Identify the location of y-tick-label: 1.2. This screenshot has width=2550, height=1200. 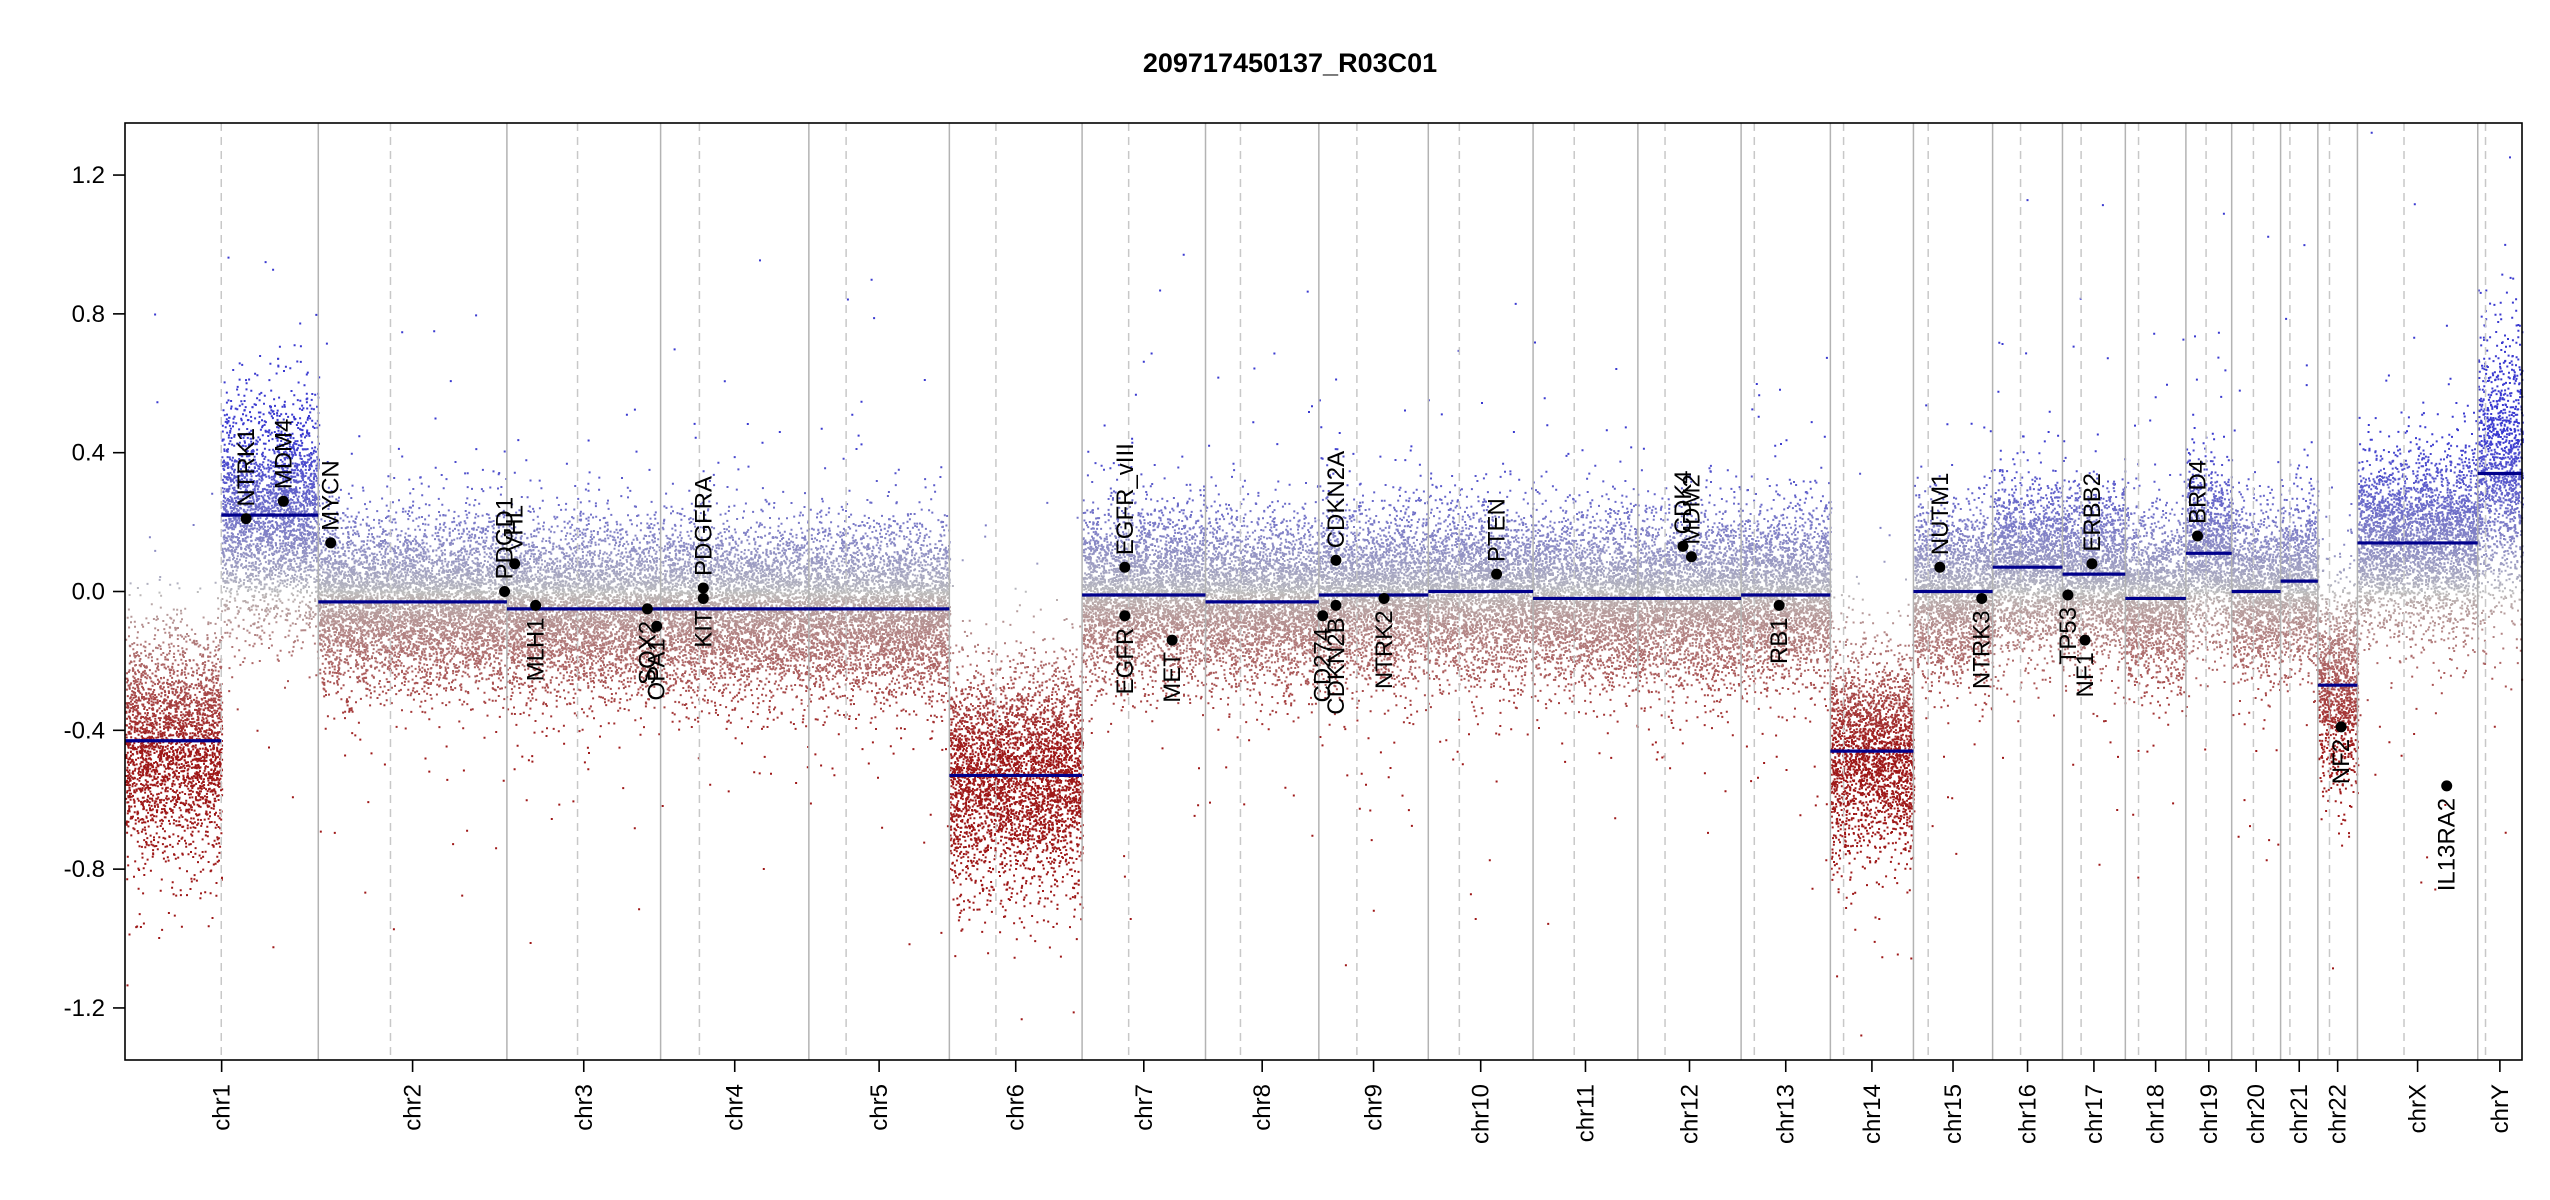
(88, 175).